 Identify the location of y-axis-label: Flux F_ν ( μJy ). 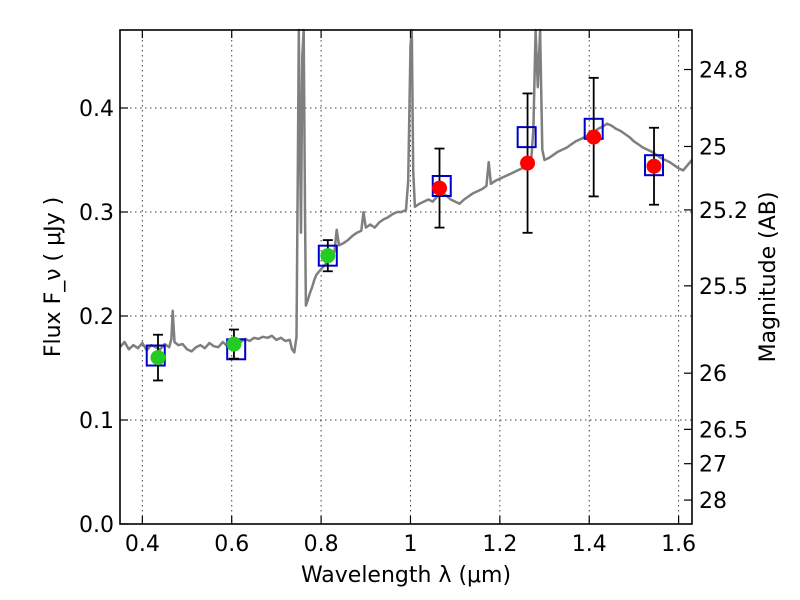
(53, 277).